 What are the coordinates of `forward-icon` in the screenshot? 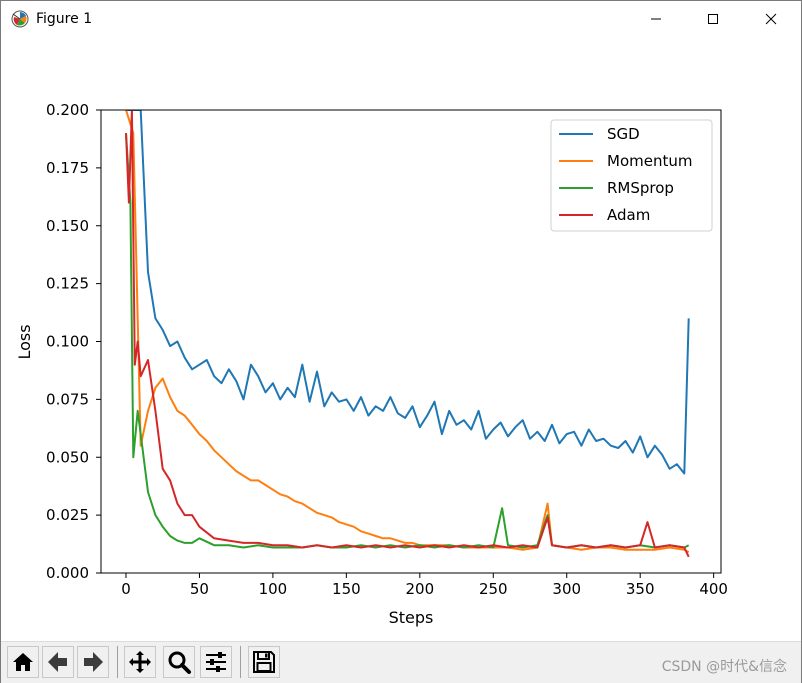 It's located at (93, 662).